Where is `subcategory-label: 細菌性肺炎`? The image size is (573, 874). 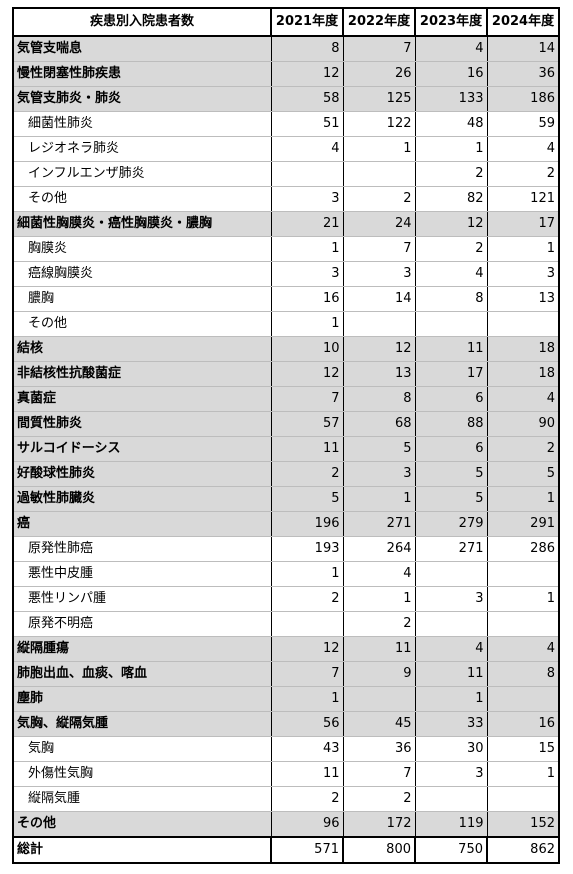 subcategory-label: 細菌性肺炎 is located at coordinates (142, 124).